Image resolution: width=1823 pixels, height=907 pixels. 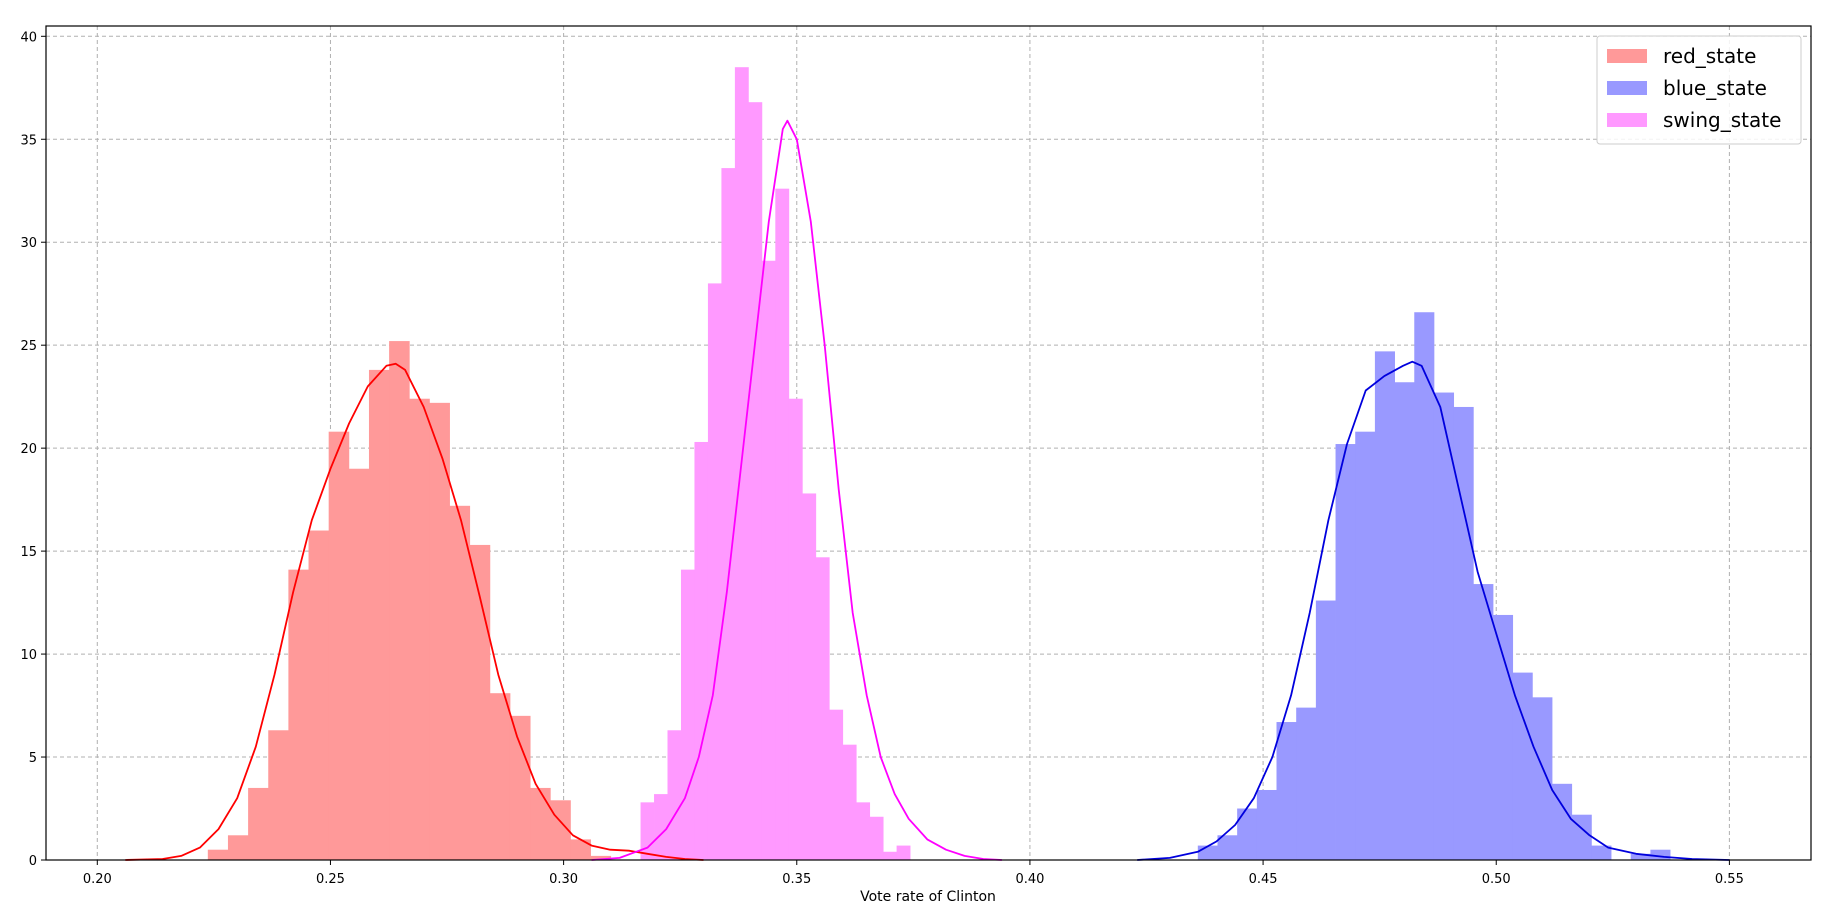 What do you see at coordinates (1627, 120) in the screenshot?
I see `swing_state-legend-swatch` at bounding box center [1627, 120].